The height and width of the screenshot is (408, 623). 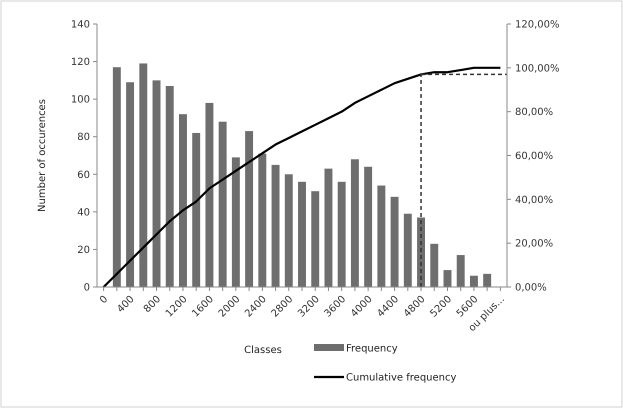 I want to click on y-tick-label: 20, so click(x=83, y=250).